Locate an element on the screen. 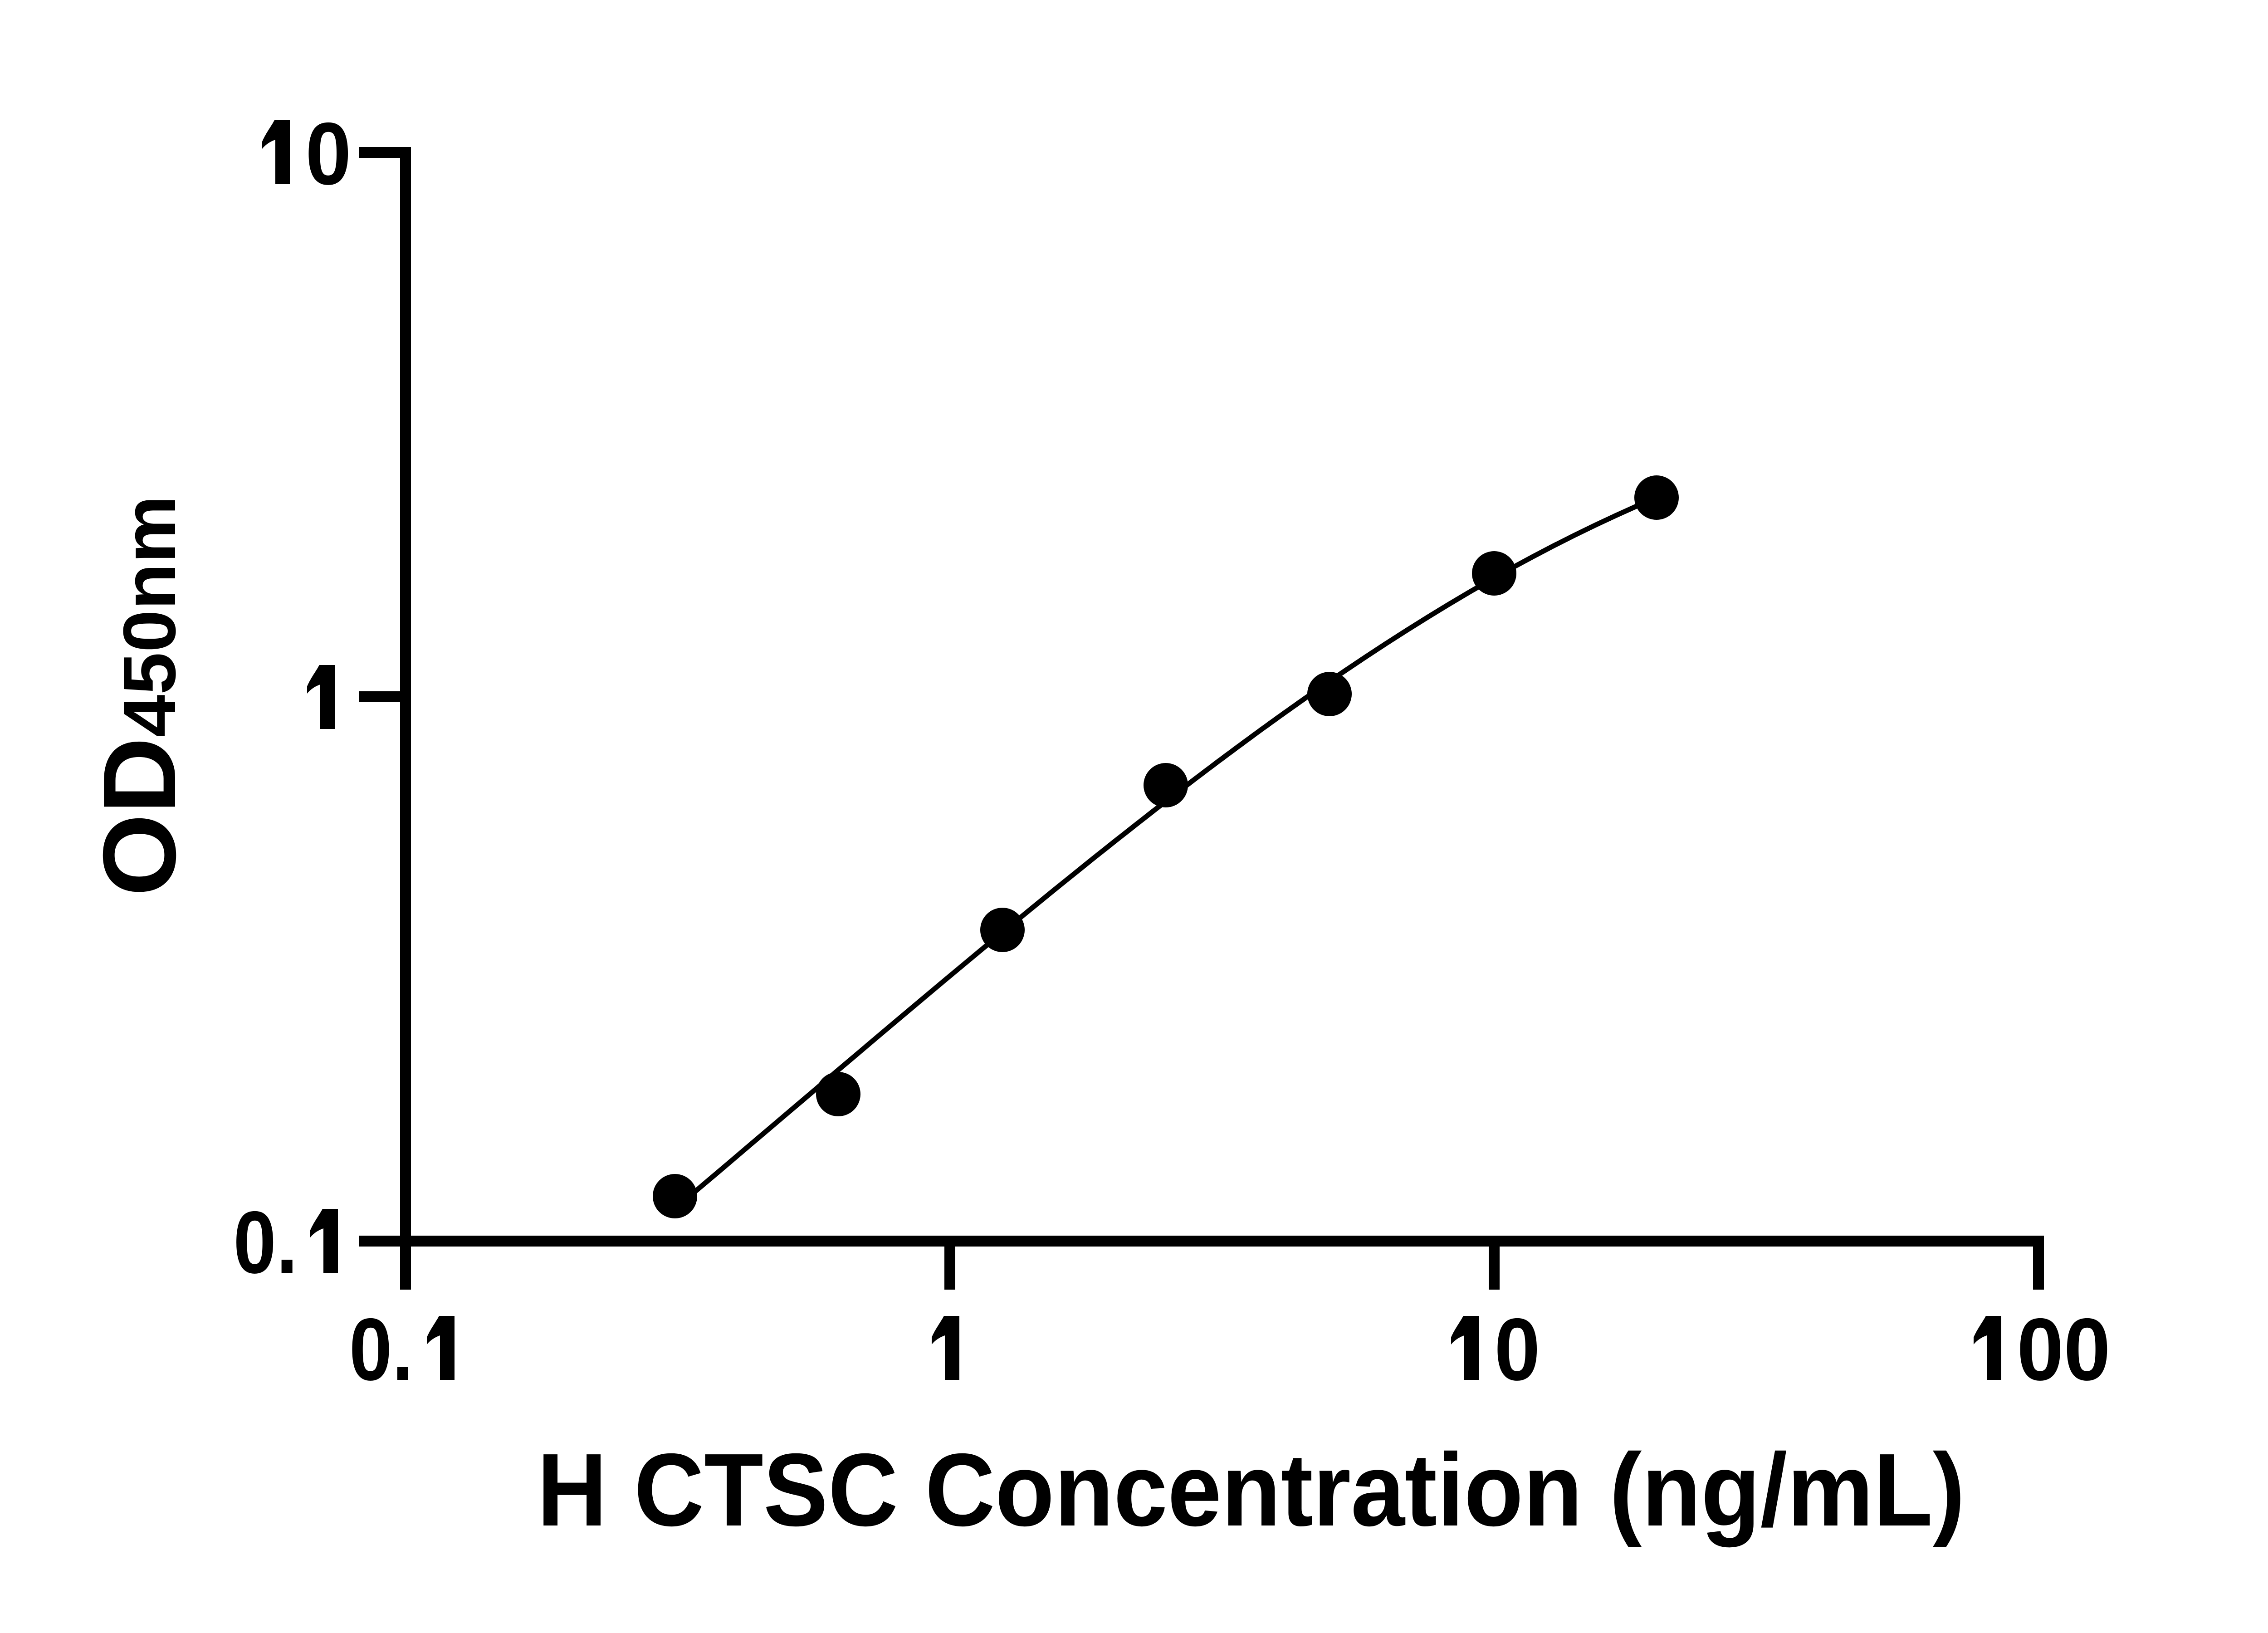 This screenshot has height=1633, width=2268. svg-text: H CTSC Concentration (ng/mL) is located at coordinates (1251, 1490).